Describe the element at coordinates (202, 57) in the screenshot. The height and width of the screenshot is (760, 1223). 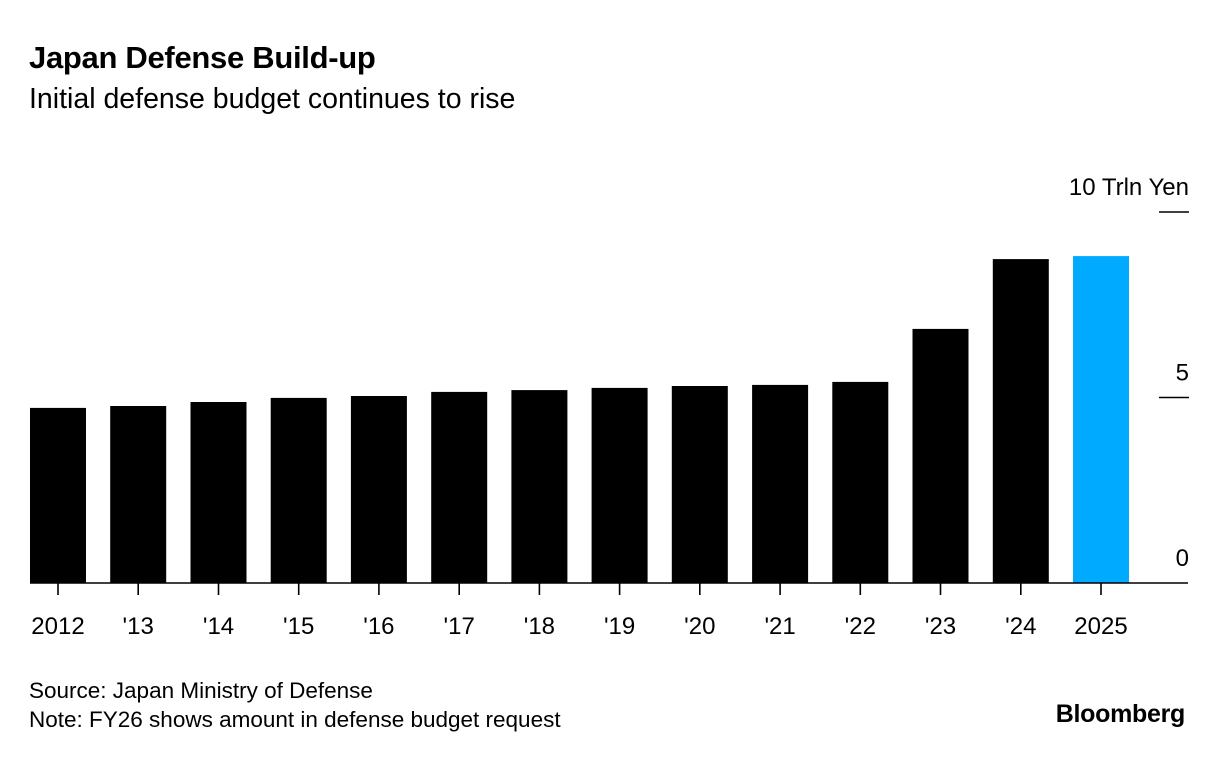
I see `chart-title: Japan Defense Build-up` at that location.